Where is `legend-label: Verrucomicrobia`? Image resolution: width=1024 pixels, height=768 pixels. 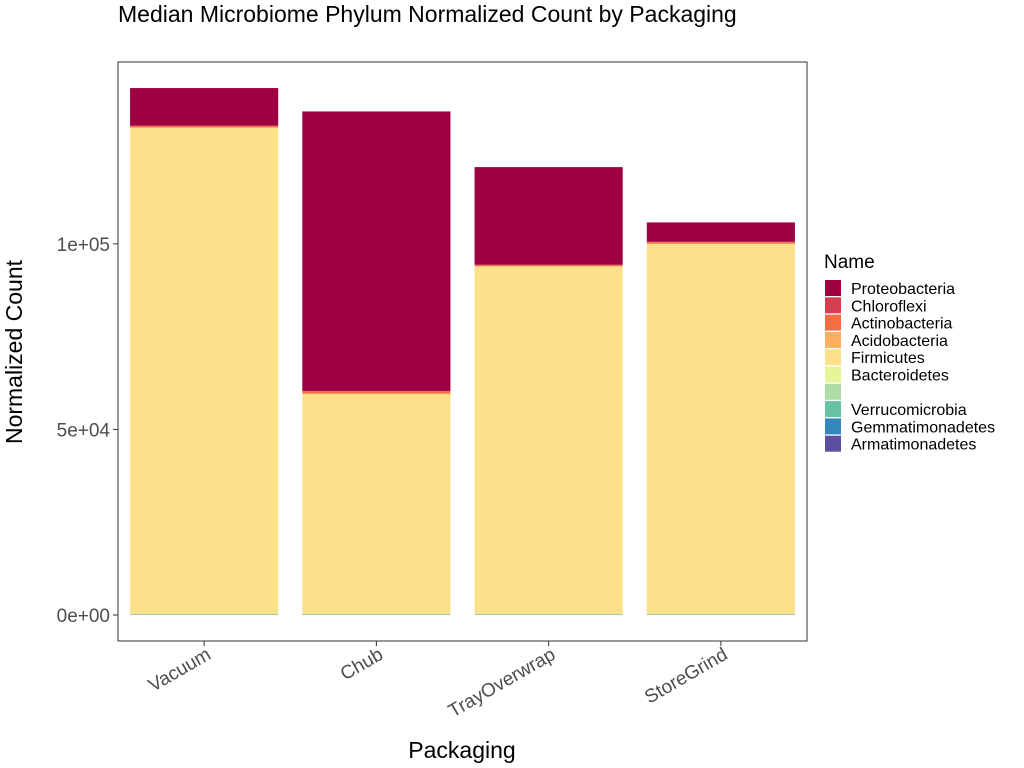
legend-label: Verrucomicrobia is located at coordinates (909, 410).